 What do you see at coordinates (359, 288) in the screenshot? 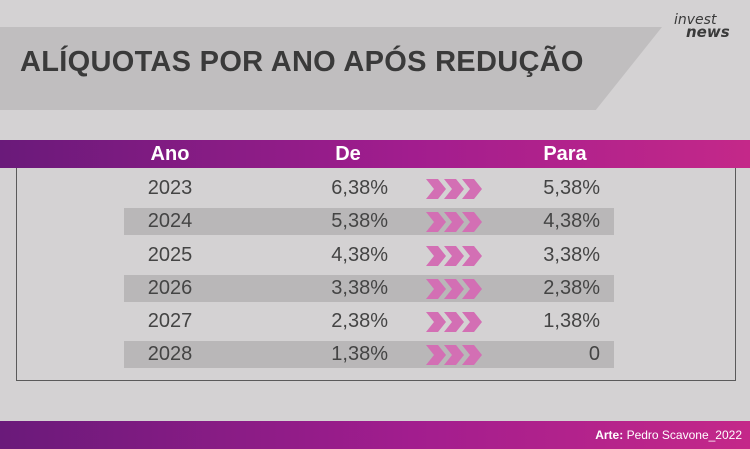
I see `cell-de: 3,38%` at bounding box center [359, 288].